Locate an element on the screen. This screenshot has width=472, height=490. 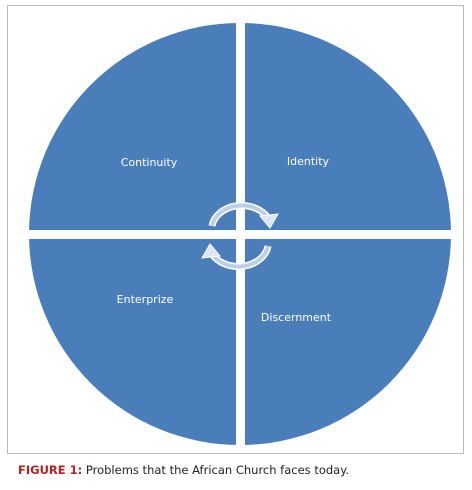
horizontal-divider is located at coordinates (240, 234).